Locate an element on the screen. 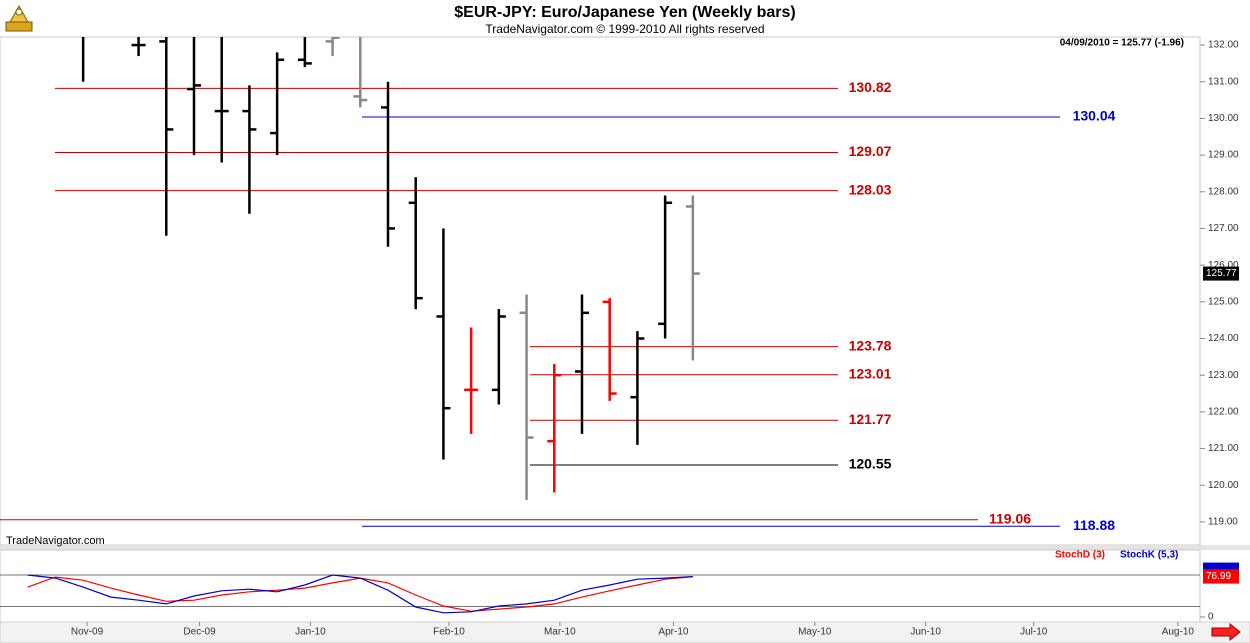 The height and width of the screenshot is (643, 1250). x-tick-label: Apr-10 is located at coordinates (673, 632).